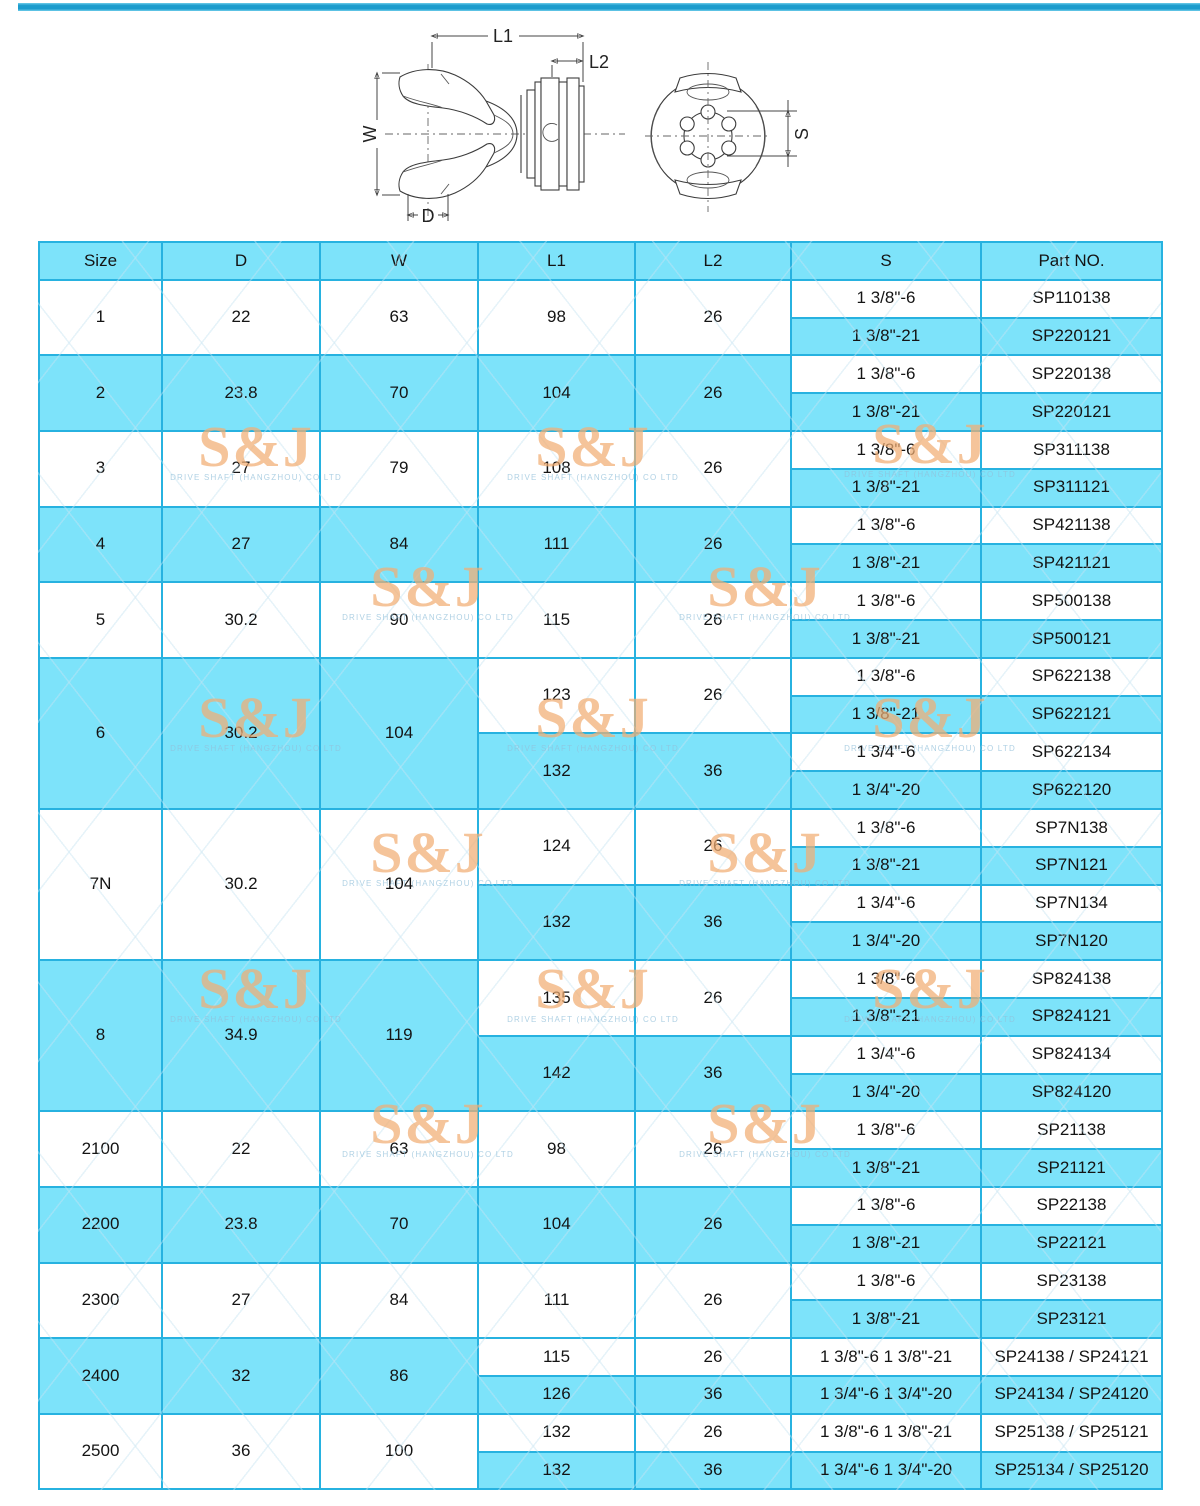  I want to click on table-row: 1 3/4"-20 SP7N120, so click(601, 941).